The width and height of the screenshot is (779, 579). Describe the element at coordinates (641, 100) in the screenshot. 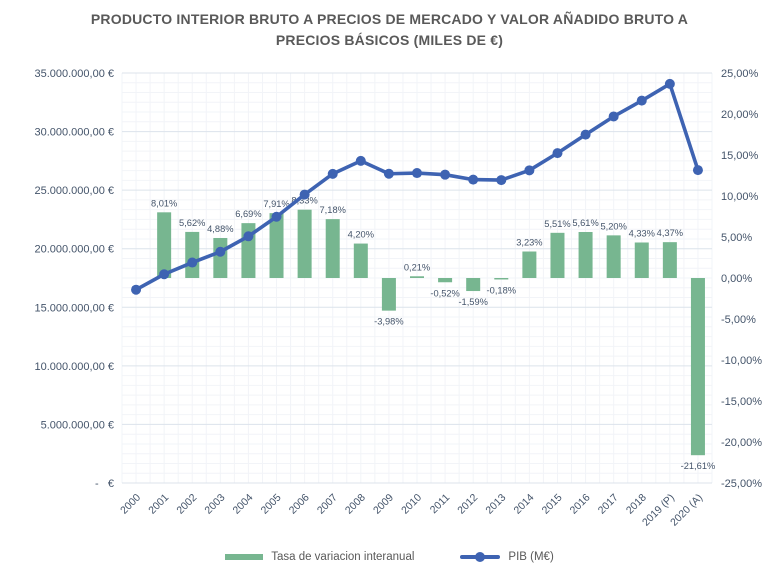

I see `pib-marker-2018` at that location.